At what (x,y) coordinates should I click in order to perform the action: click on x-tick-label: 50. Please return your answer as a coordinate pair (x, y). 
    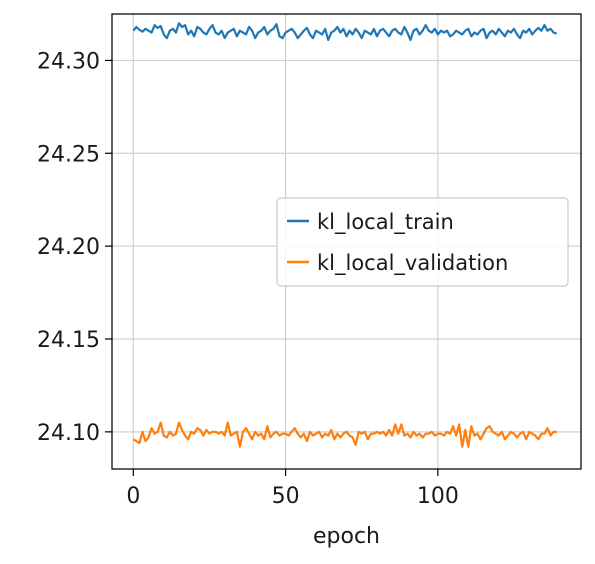
    Looking at the image, I should click on (286, 496).